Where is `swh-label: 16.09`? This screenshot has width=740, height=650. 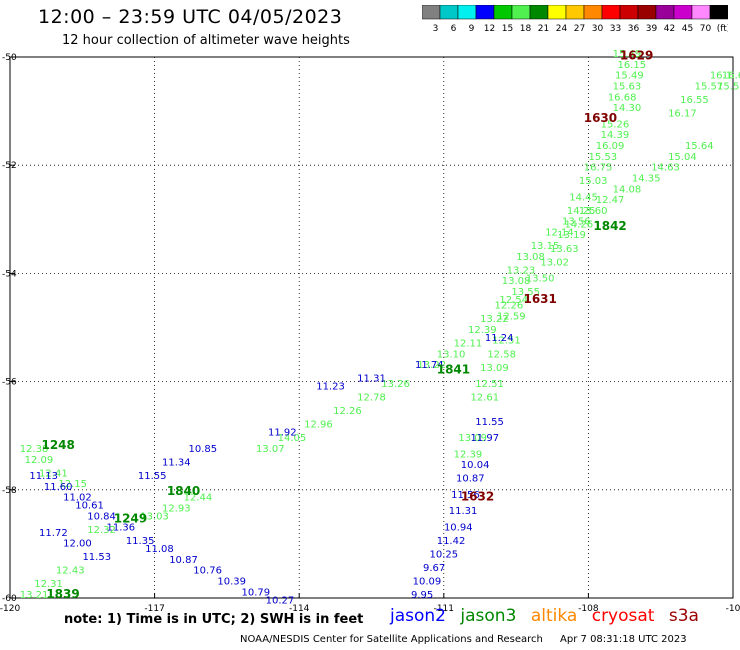 swh-label: 16.09 is located at coordinates (610, 146).